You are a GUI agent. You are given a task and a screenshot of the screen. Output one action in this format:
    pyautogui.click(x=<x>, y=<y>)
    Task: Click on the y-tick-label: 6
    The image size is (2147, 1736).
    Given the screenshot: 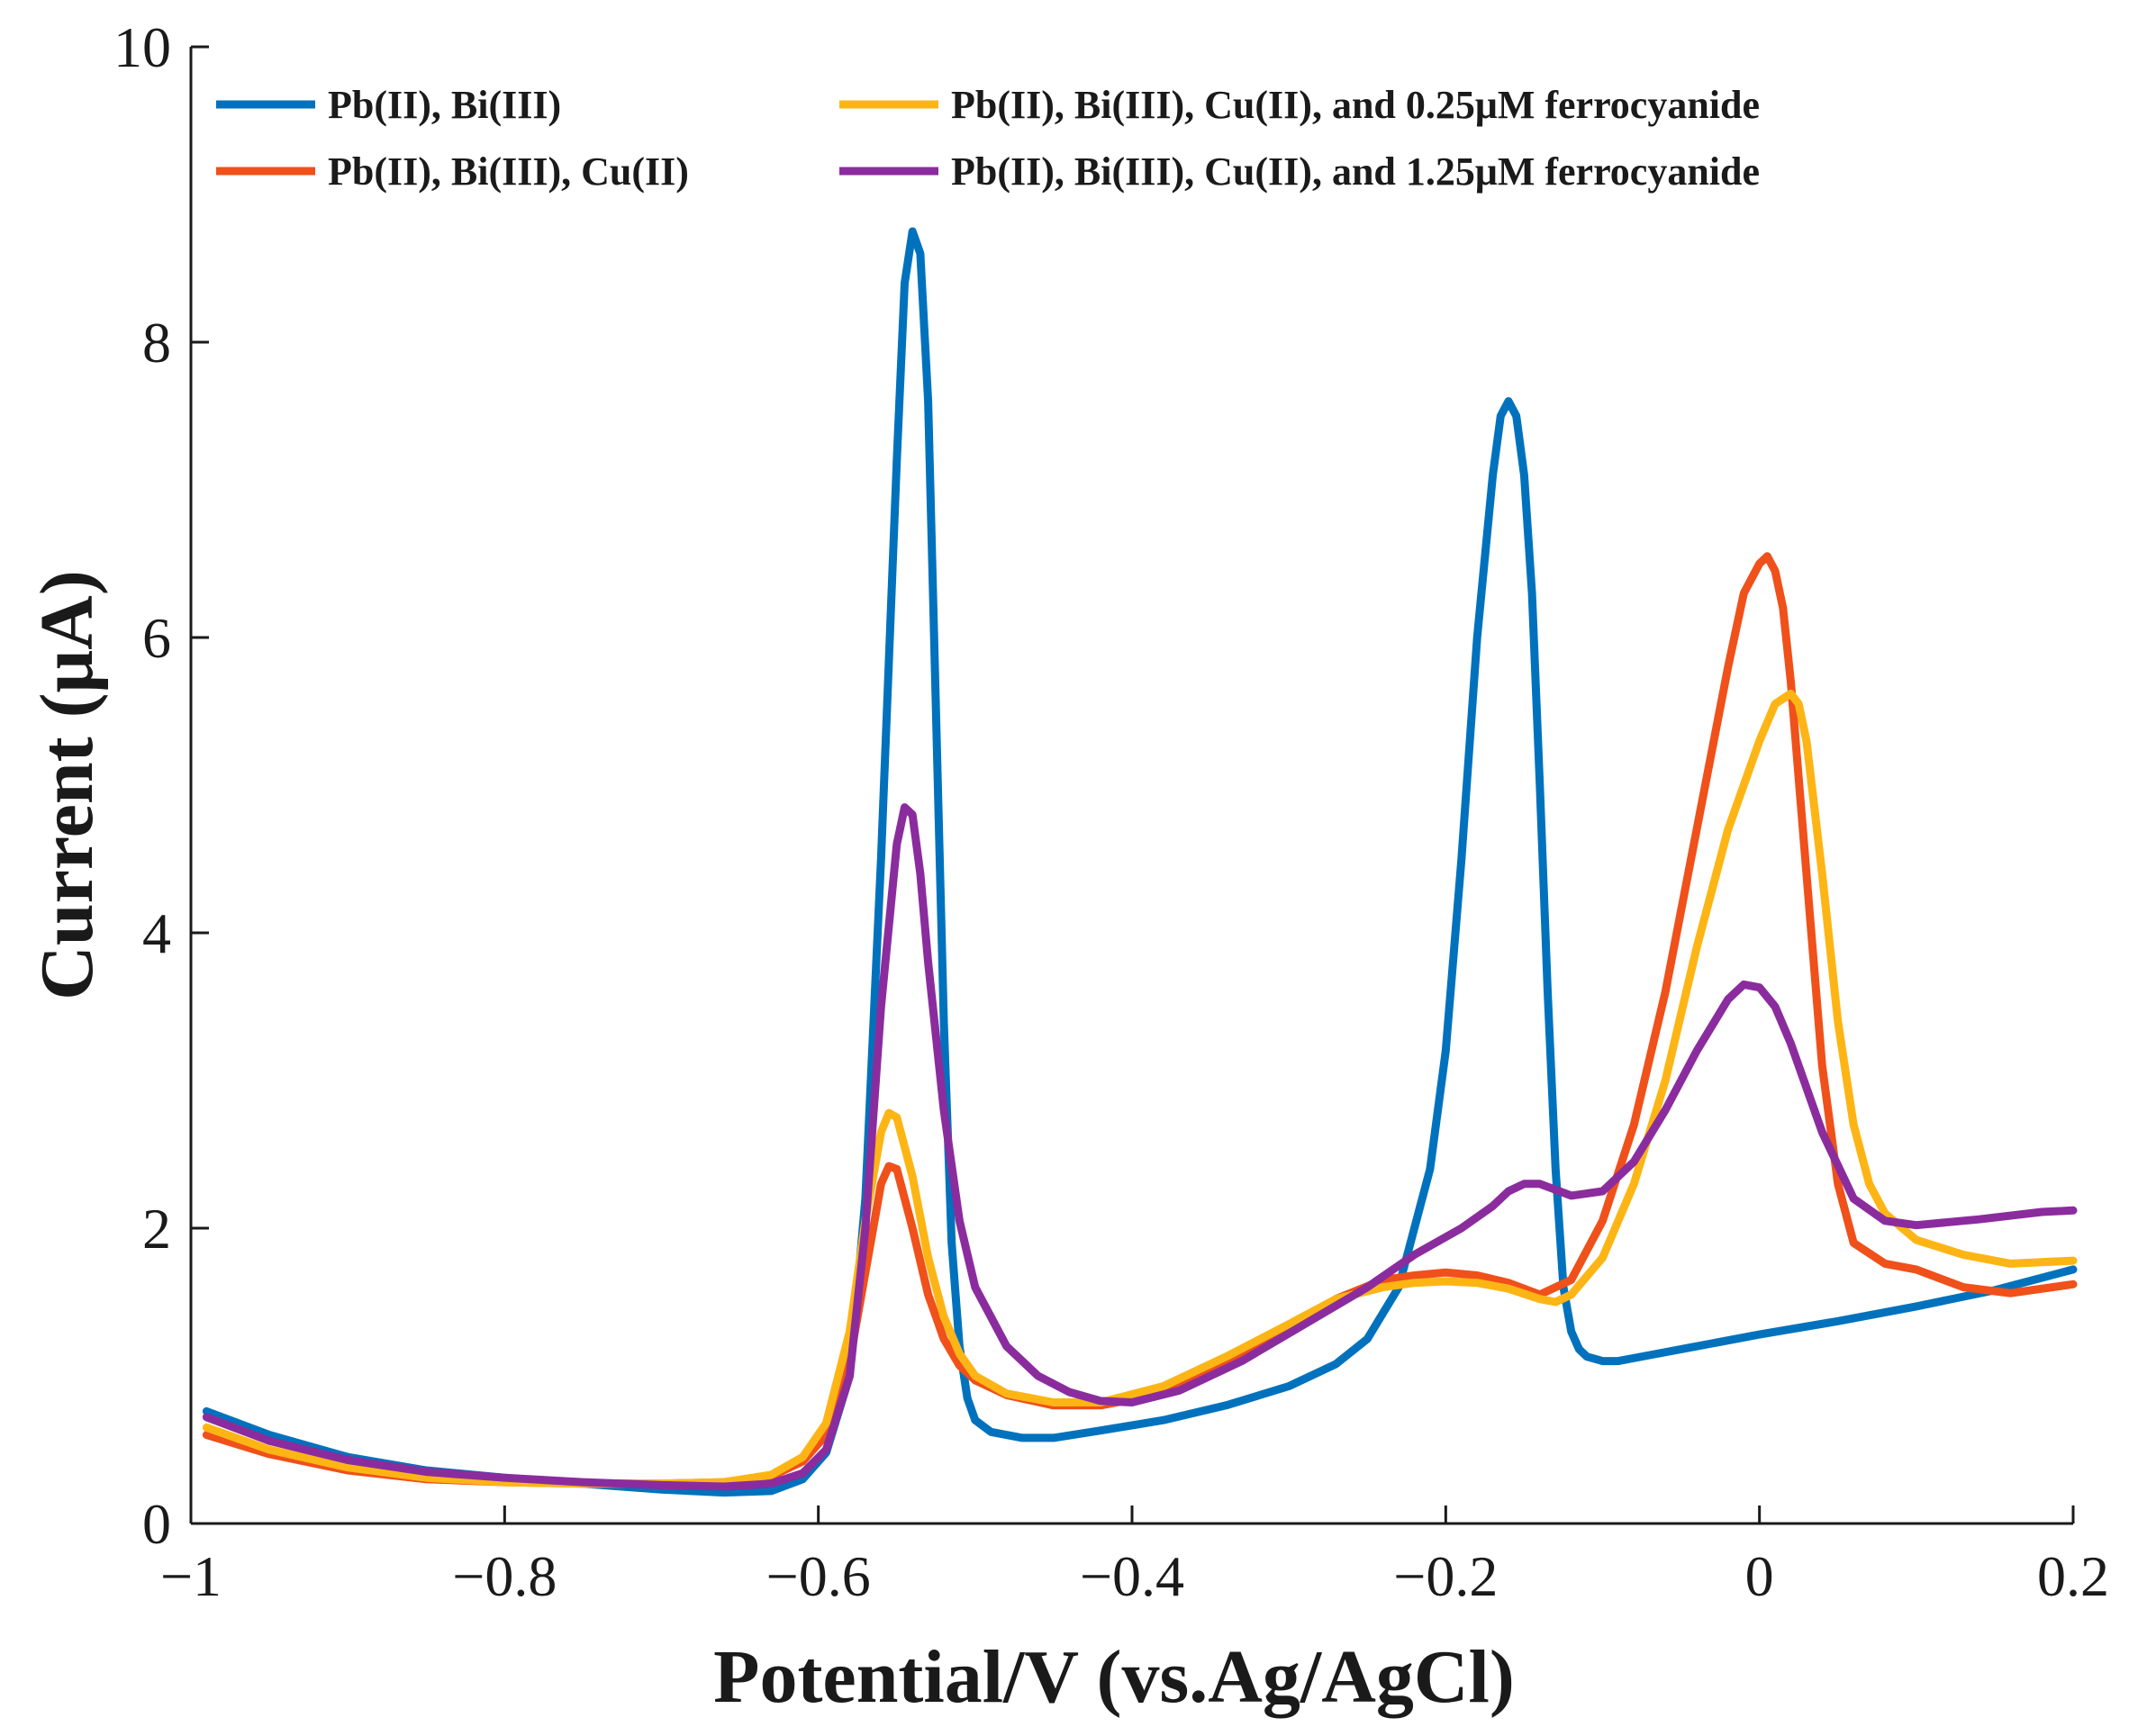 What is the action you would take?
    pyautogui.click(x=157, y=638)
    